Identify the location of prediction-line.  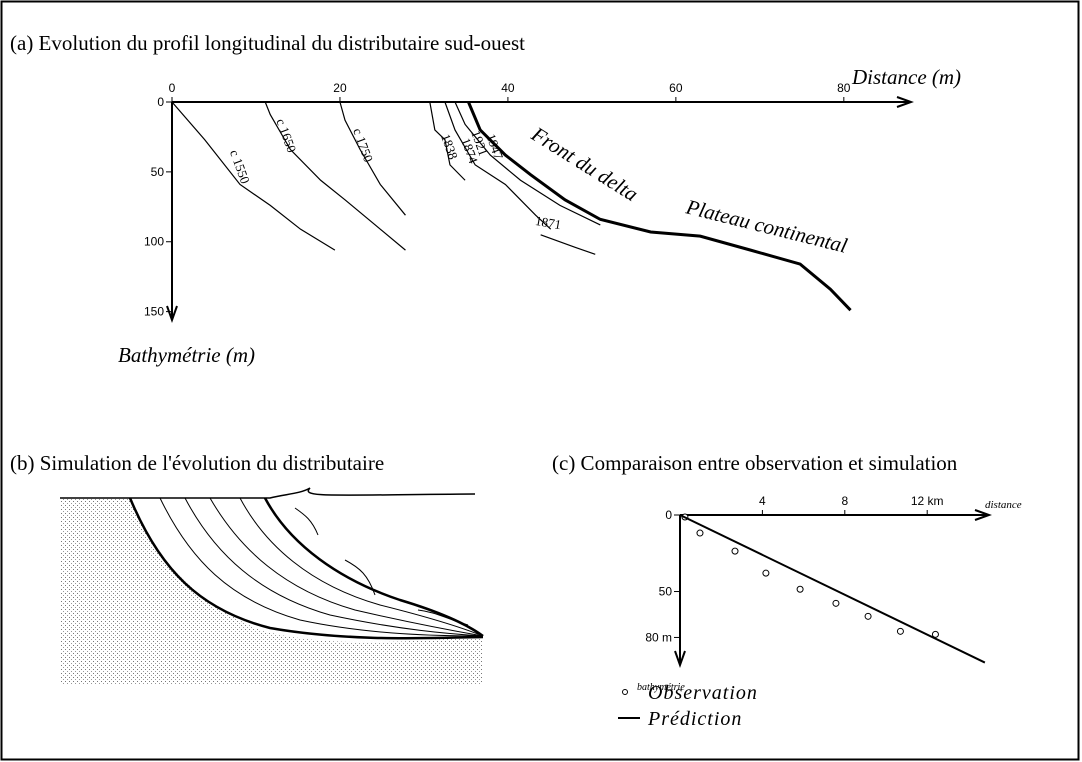
(832, 589).